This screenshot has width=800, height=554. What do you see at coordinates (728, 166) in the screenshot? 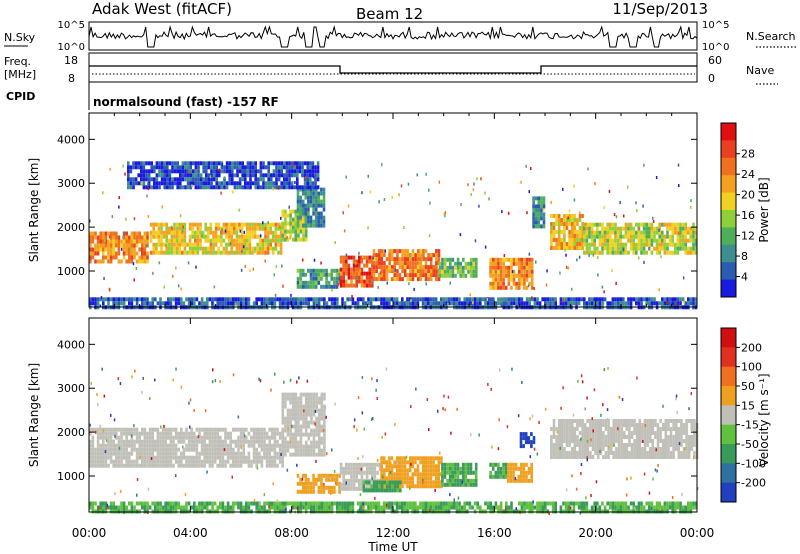
I see `colorbar-swatch` at bounding box center [728, 166].